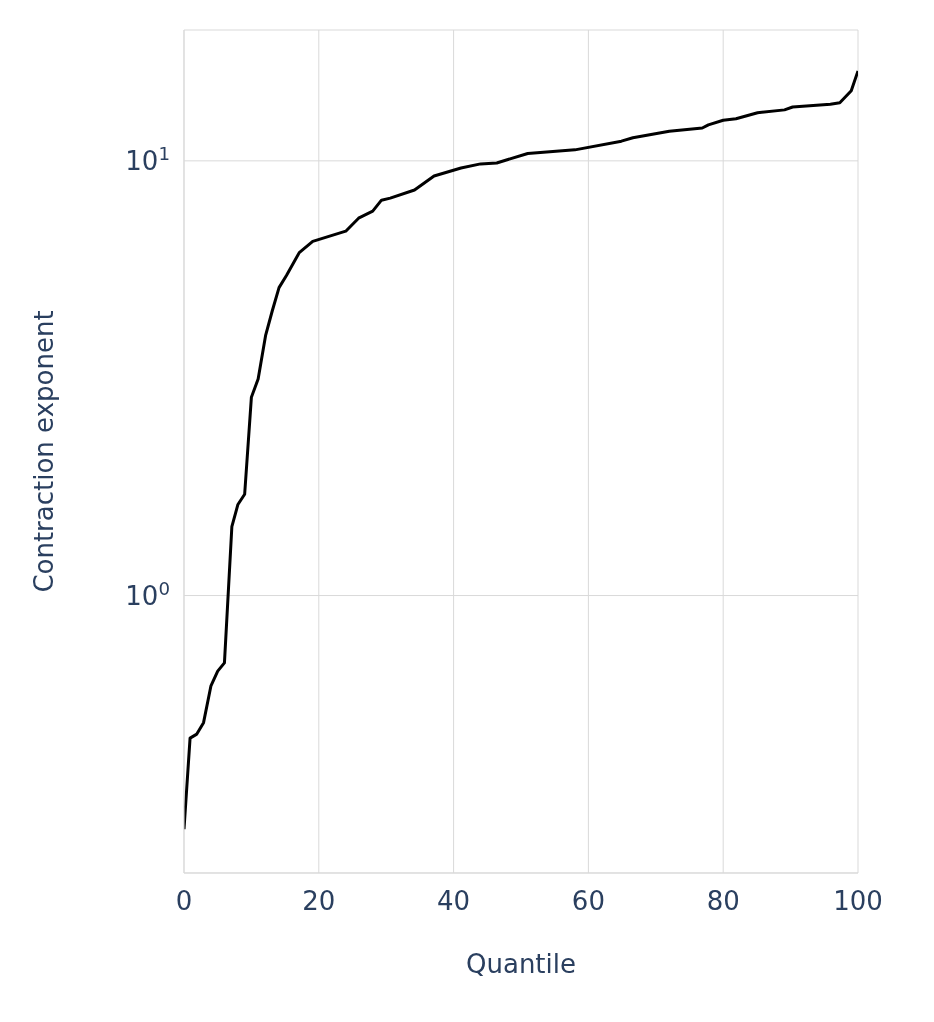 This screenshot has width=934, height=1022. I want to click on x-tick-label: 80, so click(723, 900).